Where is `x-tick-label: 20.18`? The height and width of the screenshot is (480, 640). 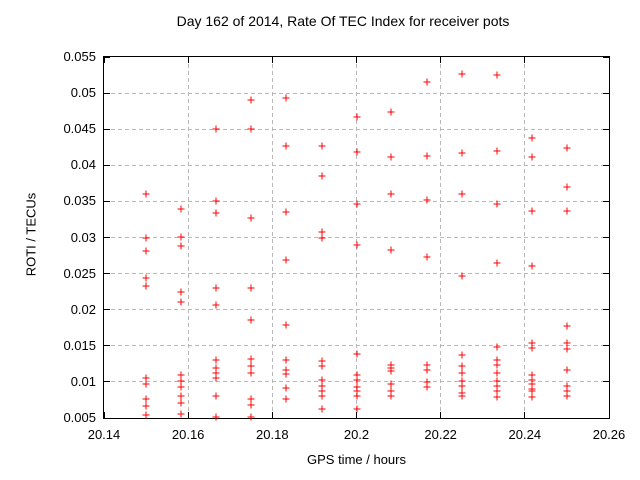 x-tick-label: 20.18 is located at coordinates (272, 434).